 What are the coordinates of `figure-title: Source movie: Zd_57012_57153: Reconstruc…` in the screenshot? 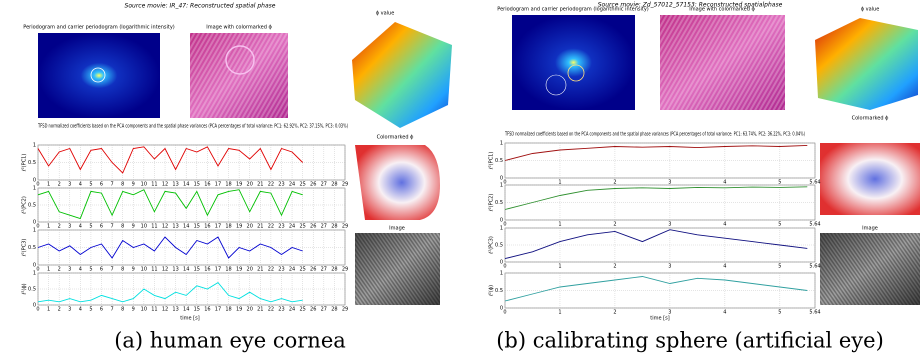 It's located at (690, 5).